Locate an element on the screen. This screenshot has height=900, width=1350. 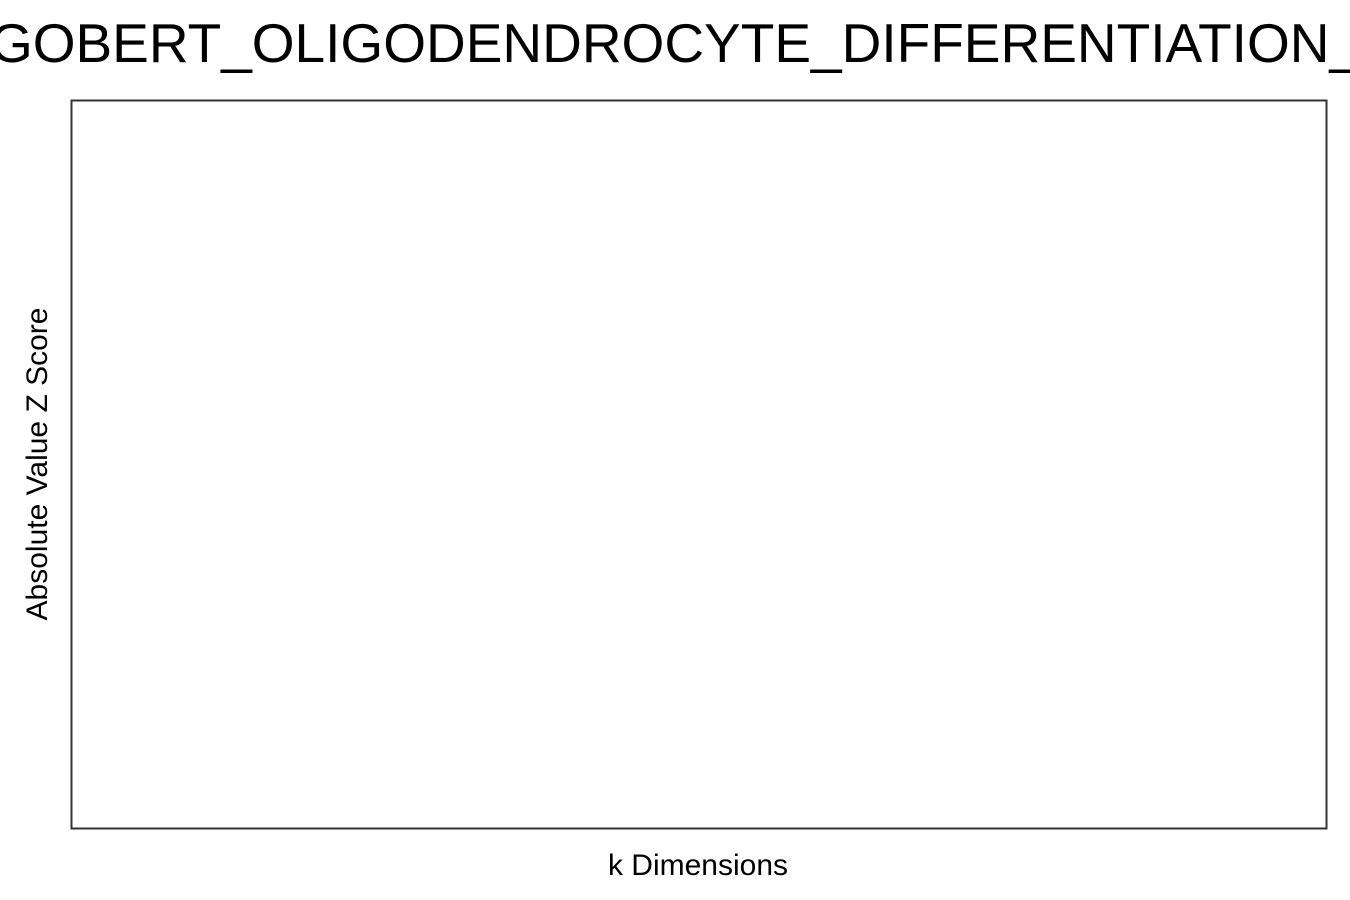
y-axis-label: Absolute Value Z Score is located at coordinates (37, 464).